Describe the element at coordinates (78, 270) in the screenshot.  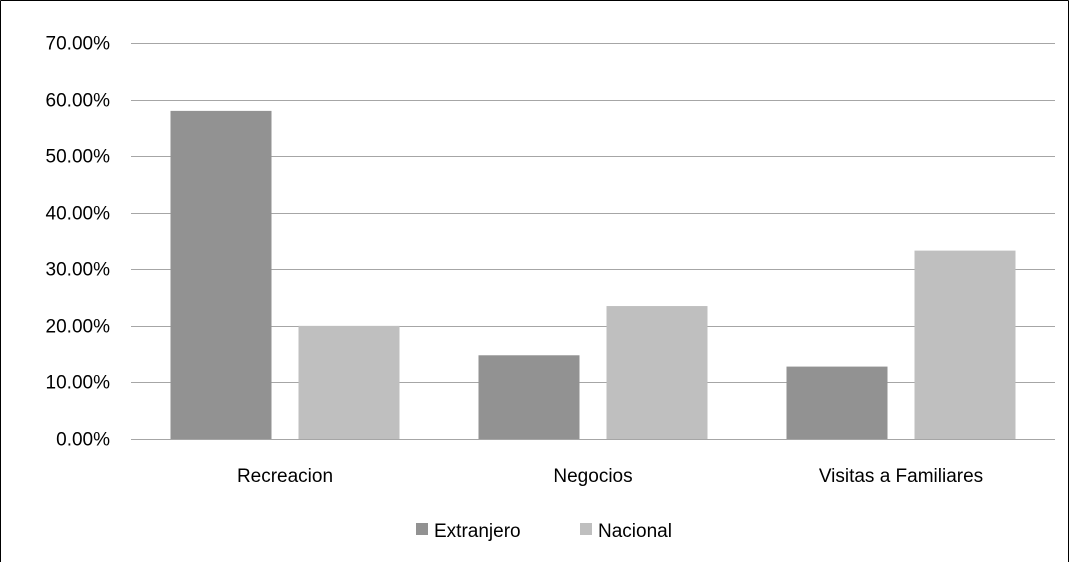
I see `y-tick-label: 30.00%` at that location.